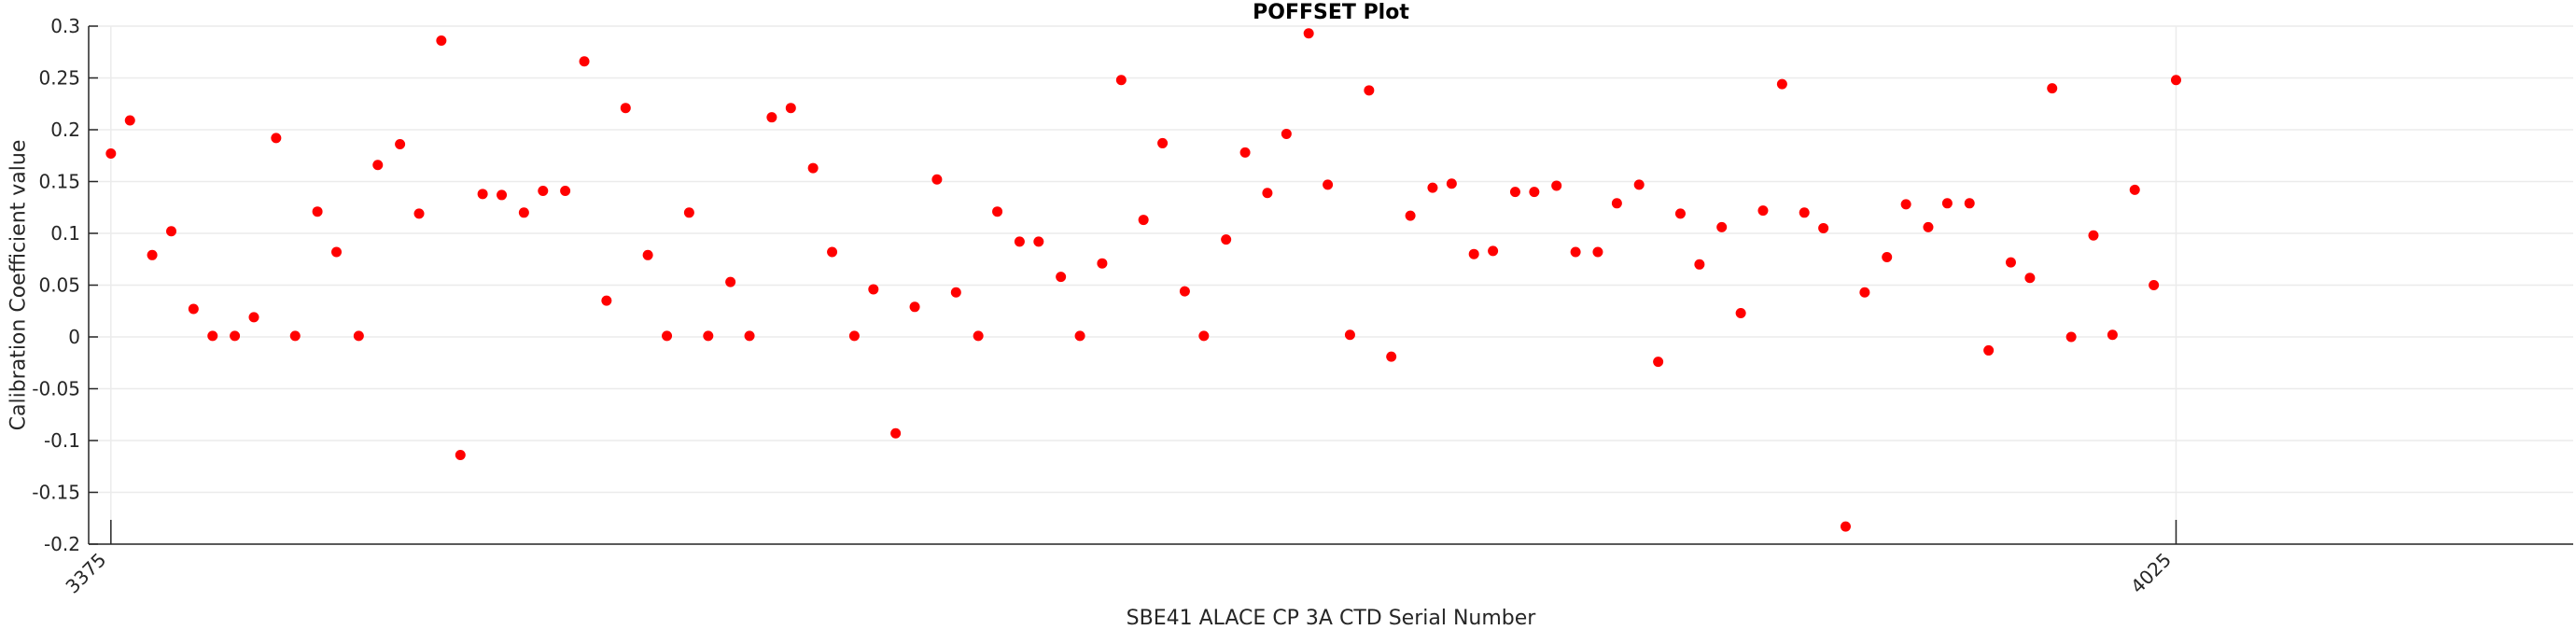 Image resolution: width=2576 pixels, height=630 pixels. I want to click on chart-title: POFFSET Plot, so click(1331, 12).